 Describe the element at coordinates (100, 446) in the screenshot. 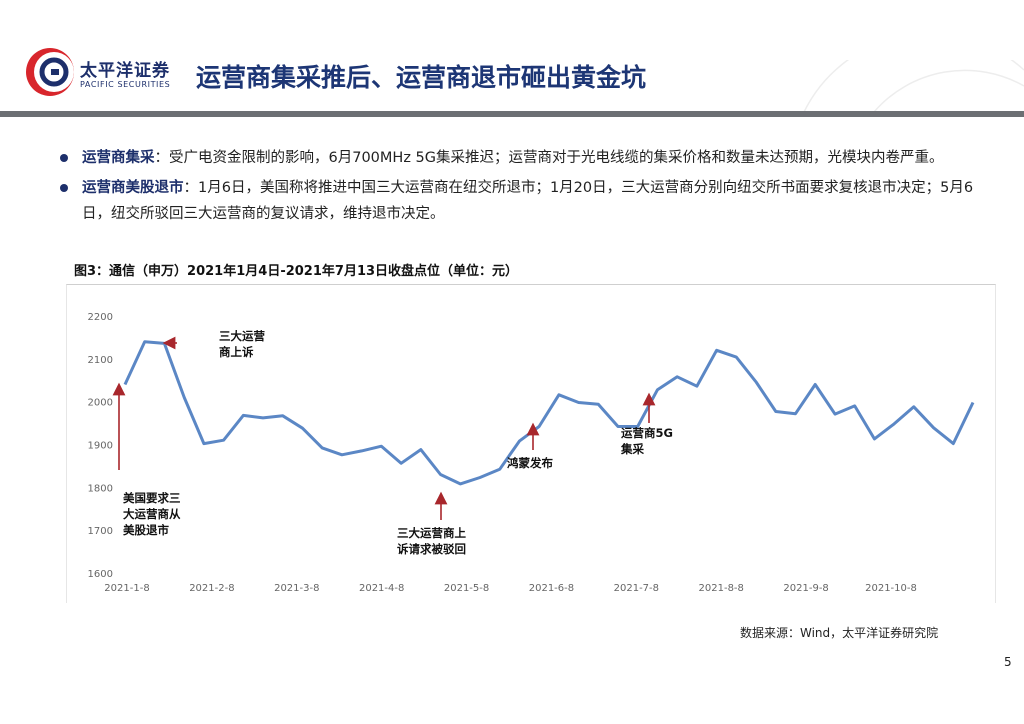

I see `y-tick-label: 1900` at that location.